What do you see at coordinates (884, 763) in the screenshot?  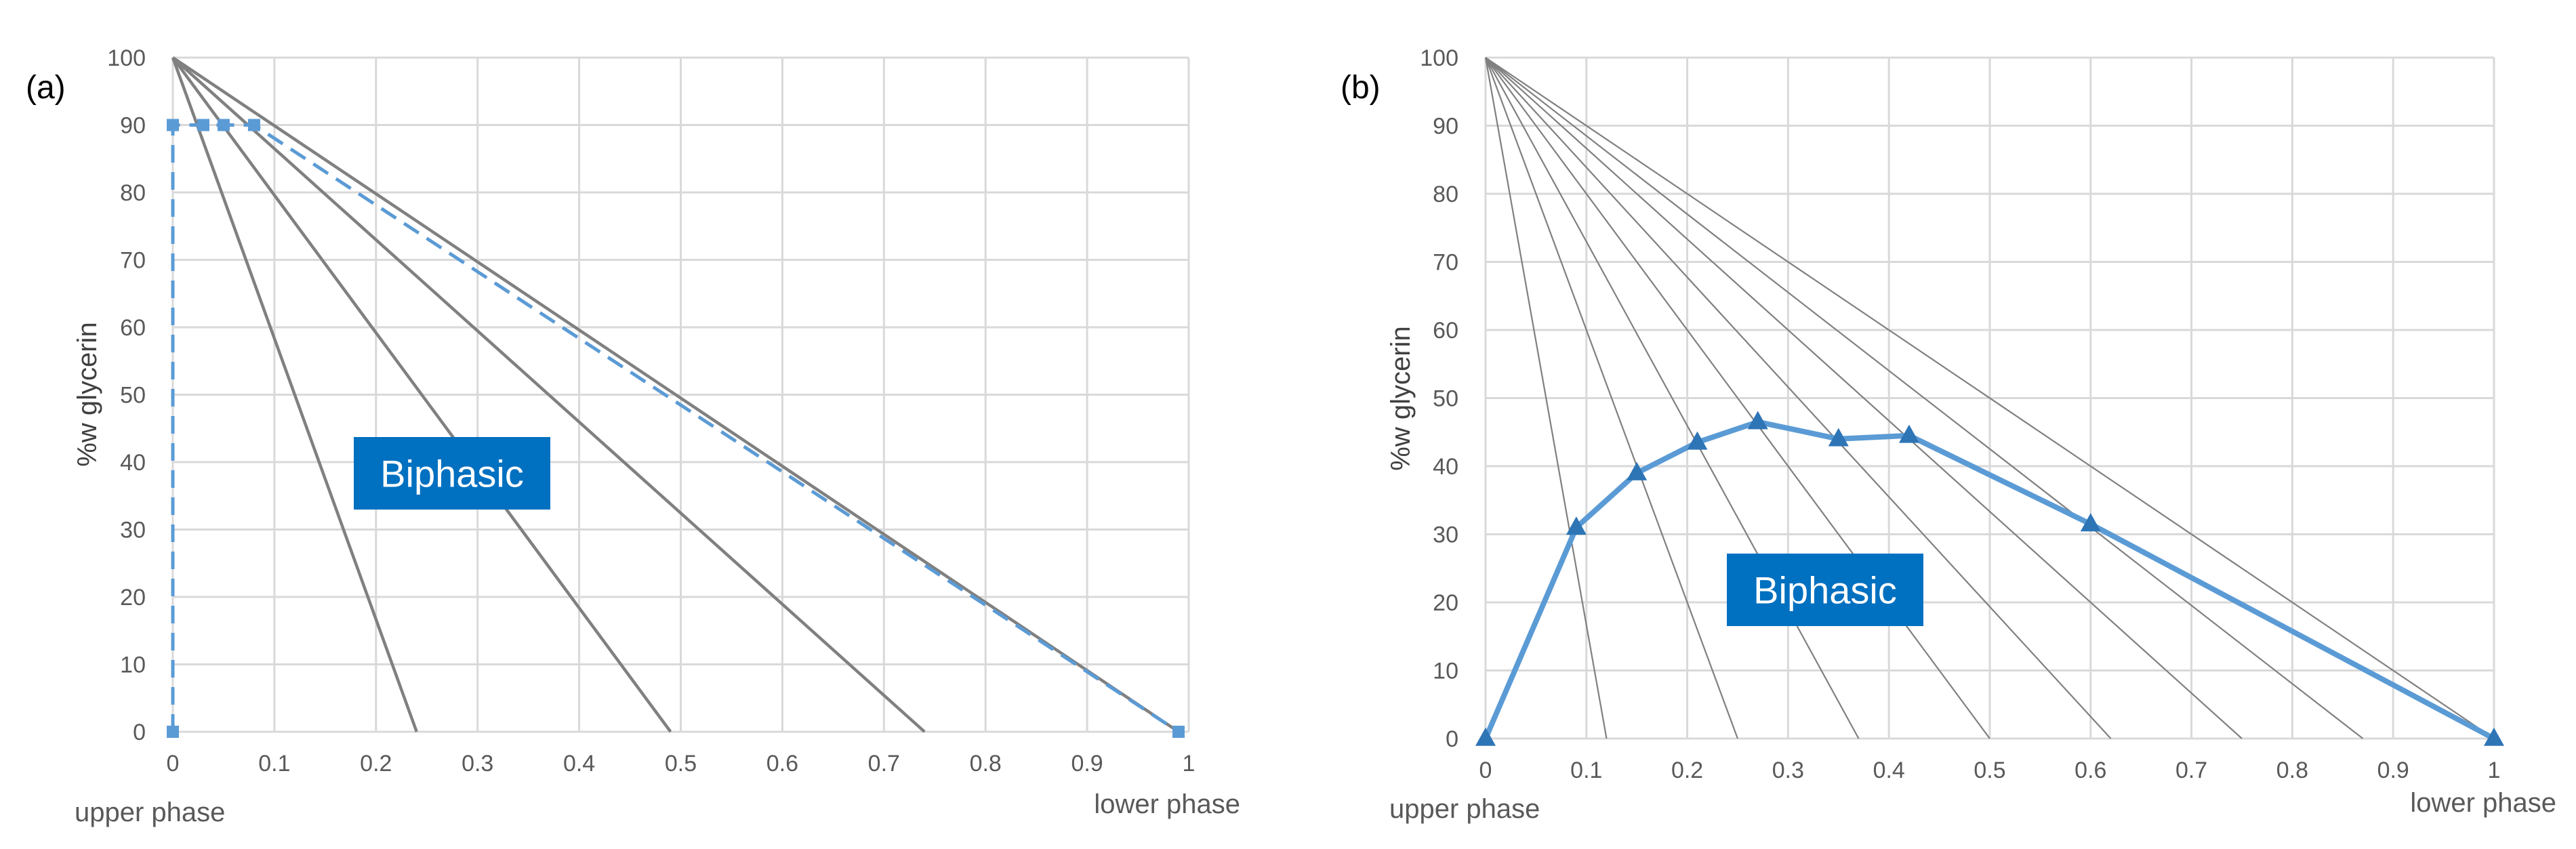 I see `panel-a-x-tick-label: 0.7` at bounding box center [884, 763].